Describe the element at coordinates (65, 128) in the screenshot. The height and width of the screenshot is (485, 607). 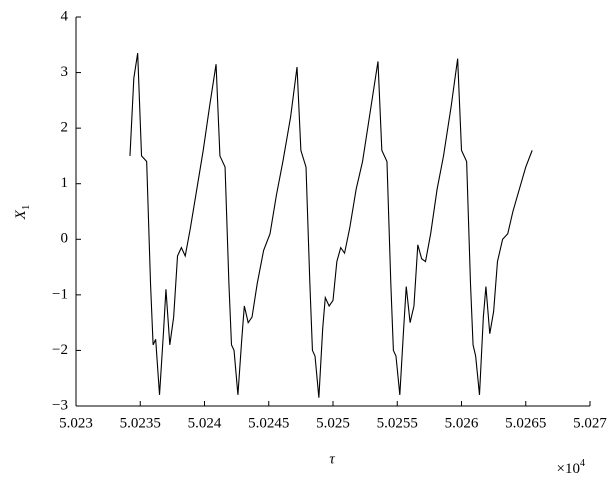
I see `y-tick-label: 2` at that location.